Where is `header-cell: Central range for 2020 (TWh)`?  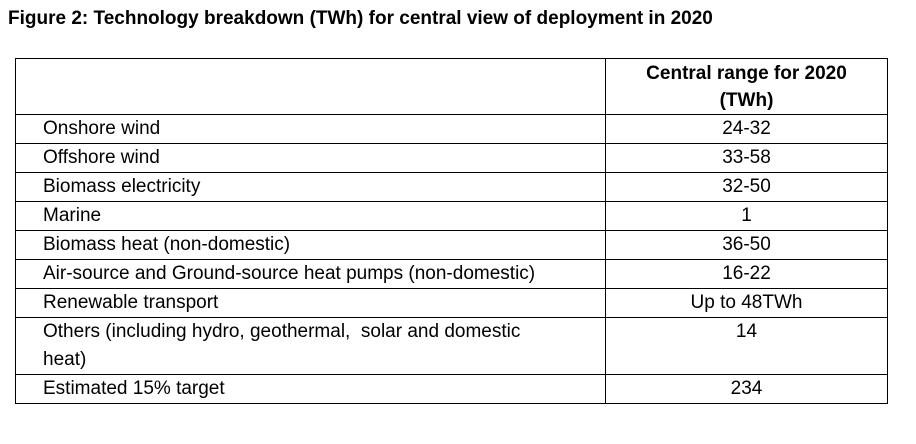
header-cell: Central range for 2020 (TWh) is located at coordinates (746, 86).